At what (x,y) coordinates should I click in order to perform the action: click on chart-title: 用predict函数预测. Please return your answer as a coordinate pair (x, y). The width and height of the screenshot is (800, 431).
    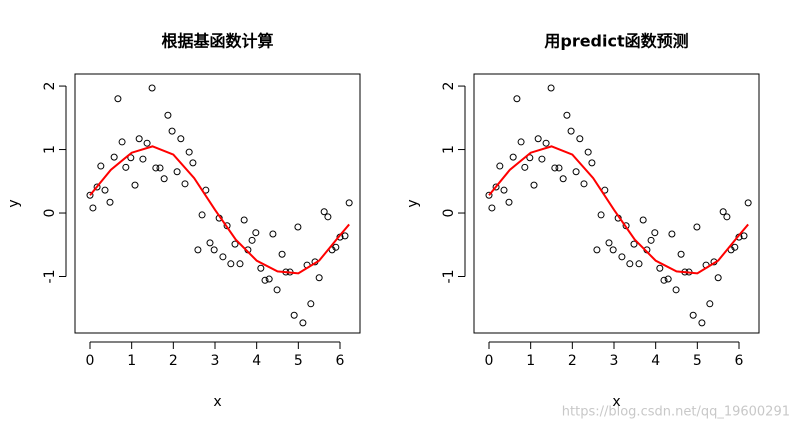
    Looking at the image, I should click on (616, 41).